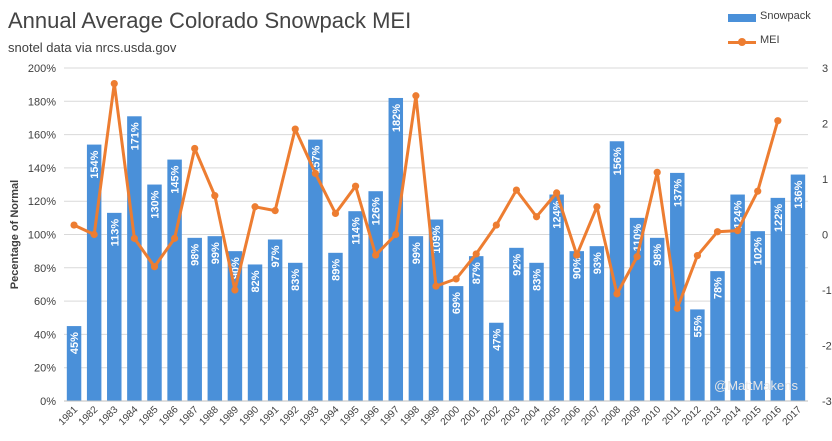  I want to click on bar-1983, so click(114, 306).